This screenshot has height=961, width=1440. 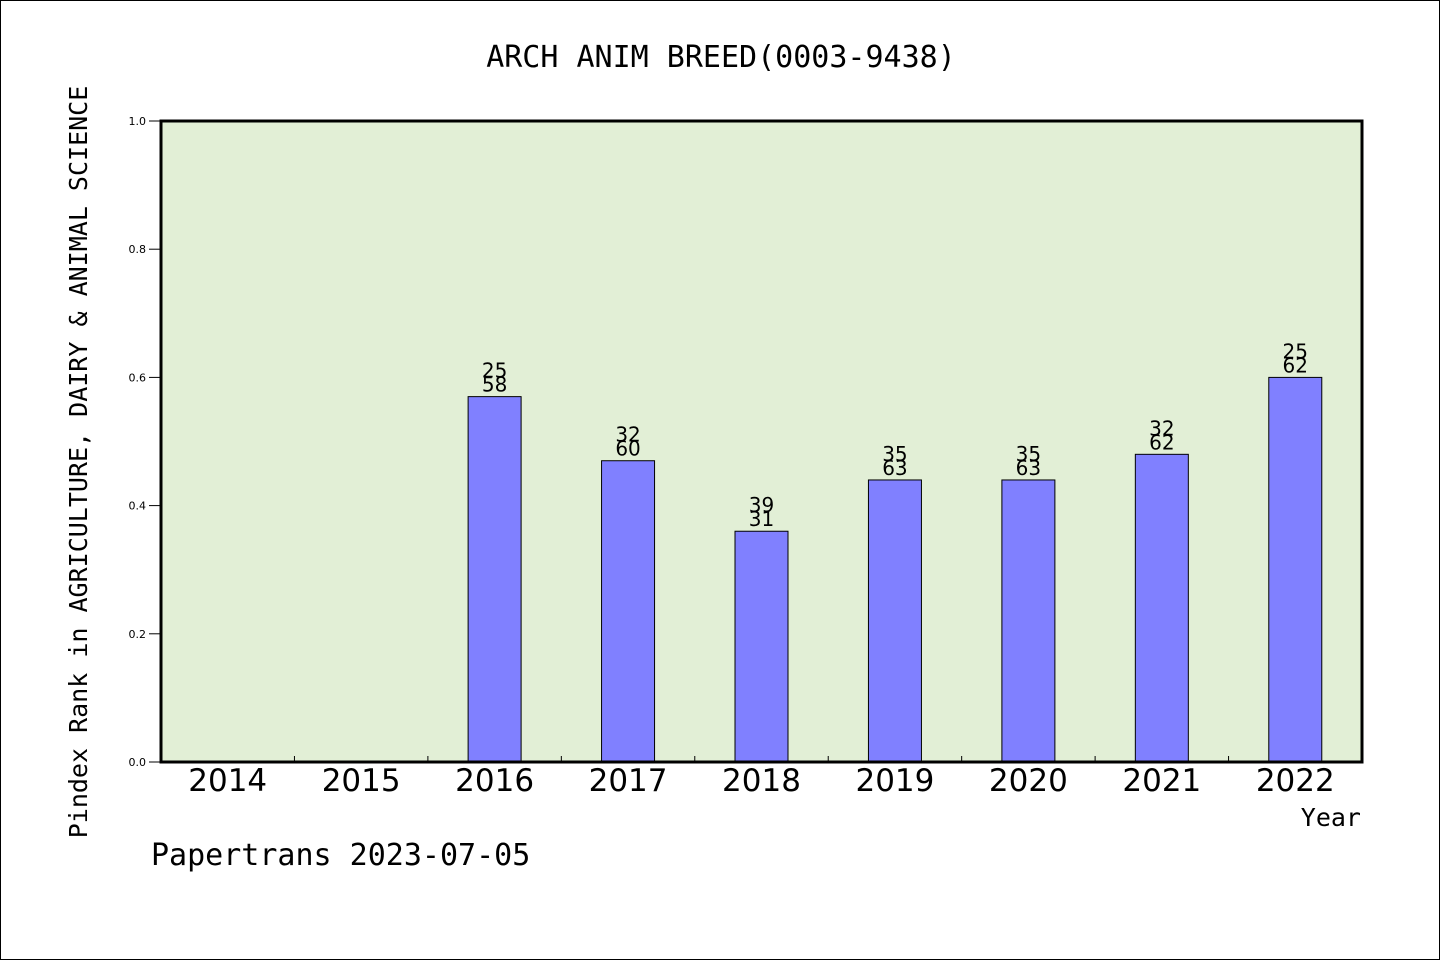 I want to click on y-tick-label: 0.4, so click(x=138, y=506).